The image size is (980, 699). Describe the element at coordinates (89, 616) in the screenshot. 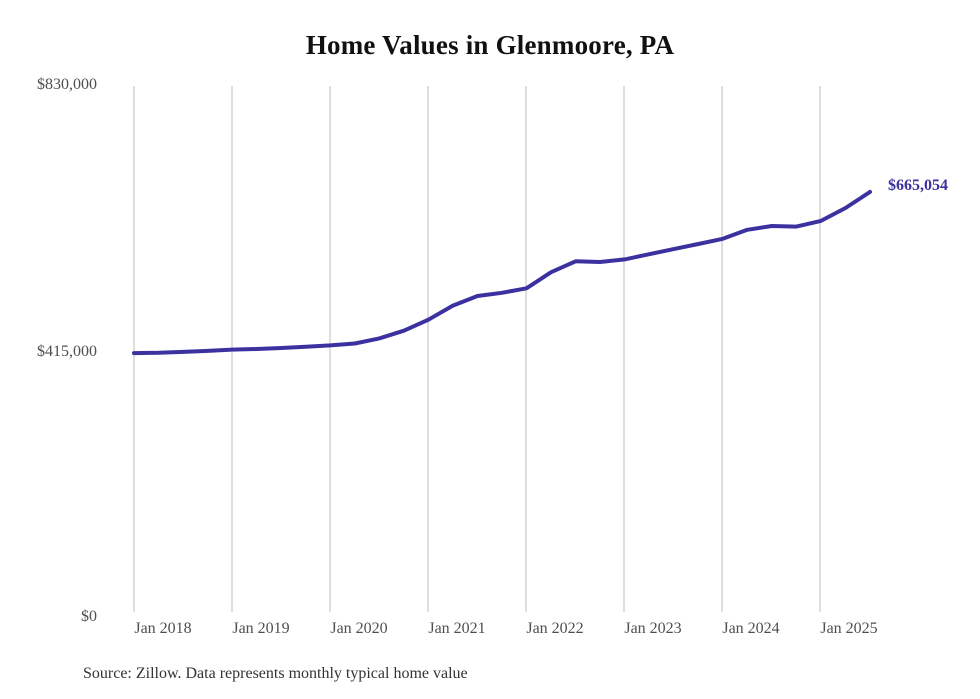

I see `y-axis-tick-0: $0` at that location.